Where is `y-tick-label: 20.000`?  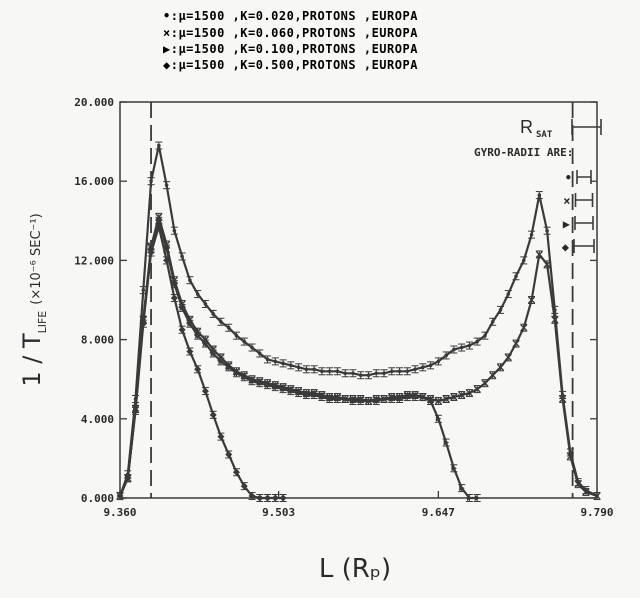
y-tick-label: 20.000 is located at coordinates (94, 102).